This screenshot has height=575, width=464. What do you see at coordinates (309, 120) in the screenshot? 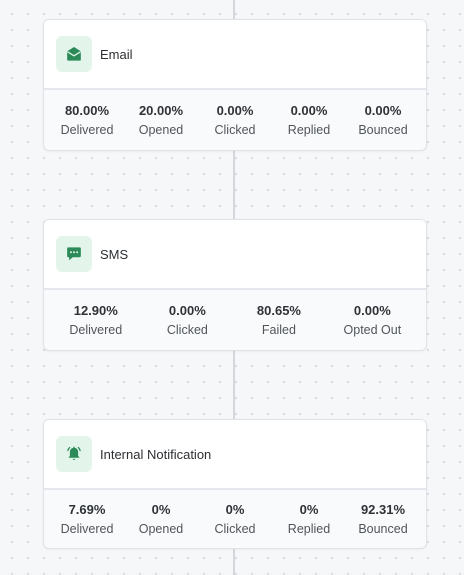
I see `stat-replied: 0.00% Replied` at bounding box center [309, 120].